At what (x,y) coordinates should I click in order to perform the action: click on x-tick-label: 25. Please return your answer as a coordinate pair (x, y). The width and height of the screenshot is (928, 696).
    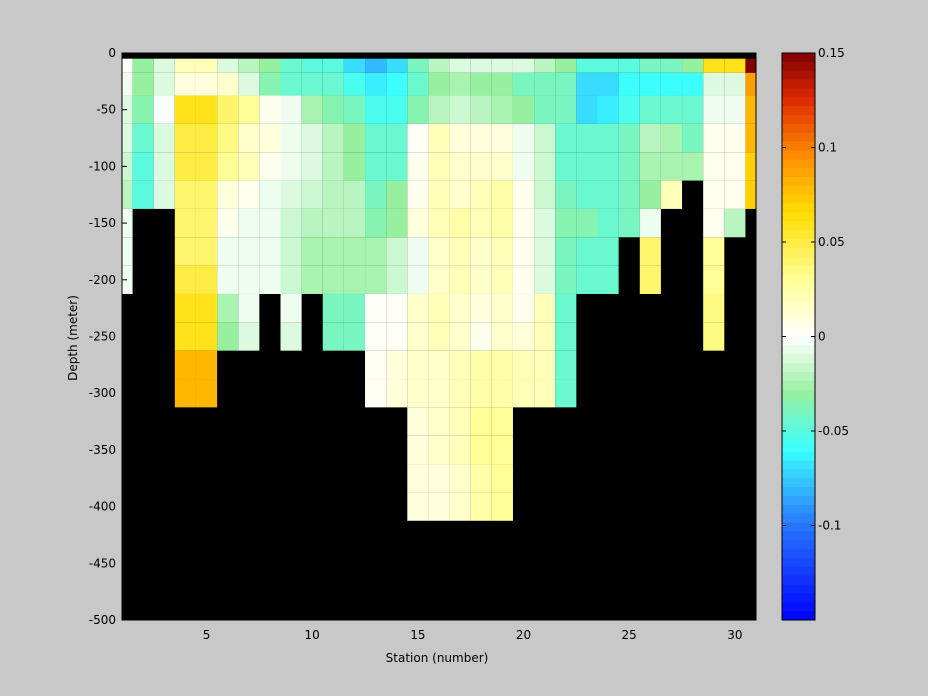
    Looking at the image, I should click on (629, 635).